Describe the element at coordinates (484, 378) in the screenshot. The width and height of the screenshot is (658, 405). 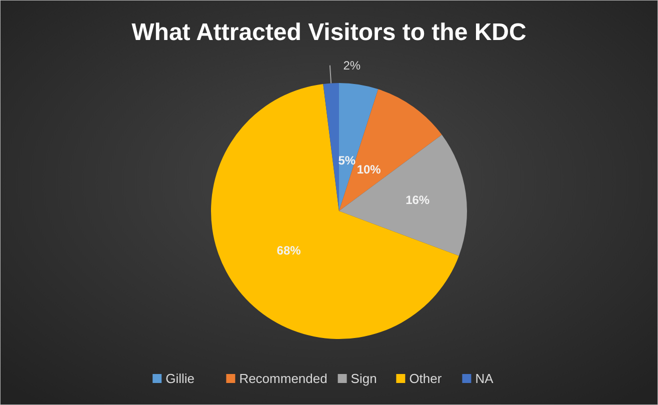
I see `legend-label: NA` at that location.